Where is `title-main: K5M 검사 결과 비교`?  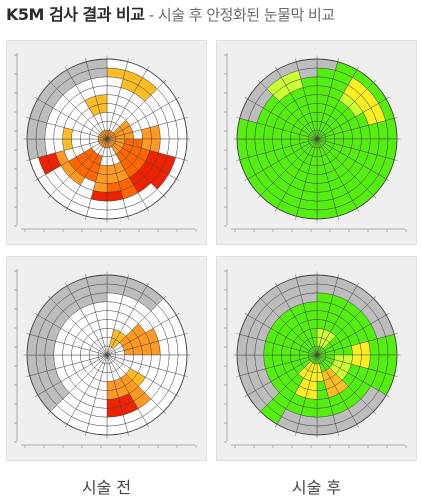 title-main: K5M 검사 결과 비교 is located at coordinates (75, 14).